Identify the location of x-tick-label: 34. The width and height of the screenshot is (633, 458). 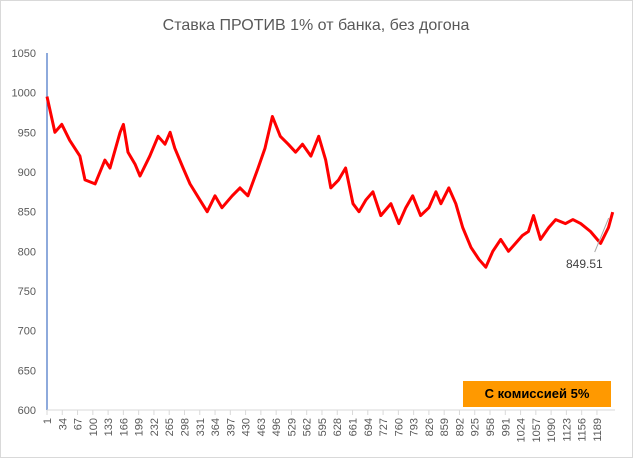
(63, 424).